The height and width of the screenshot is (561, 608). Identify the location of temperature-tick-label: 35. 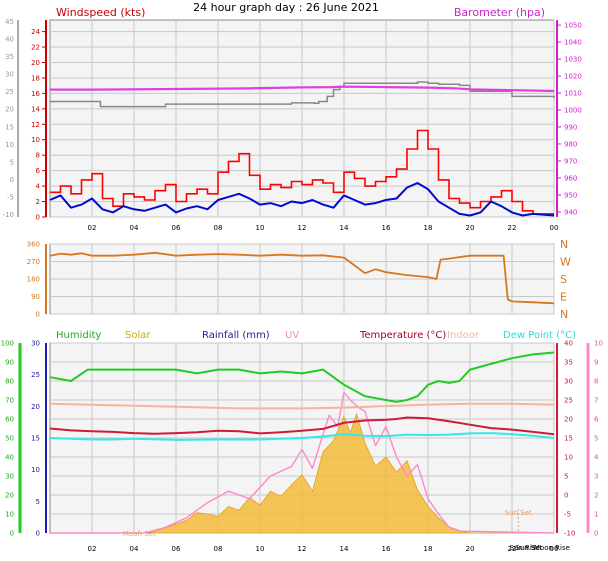
(568, 363).